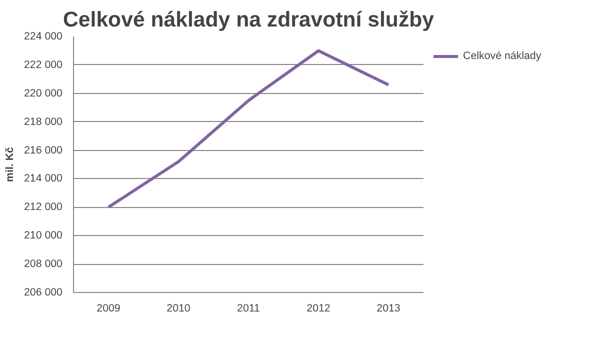 The image size is (591, 346). Describe the element at coordinates (43, 178) in the screenshot. I see `y-tick-label: 214 000` at that location.